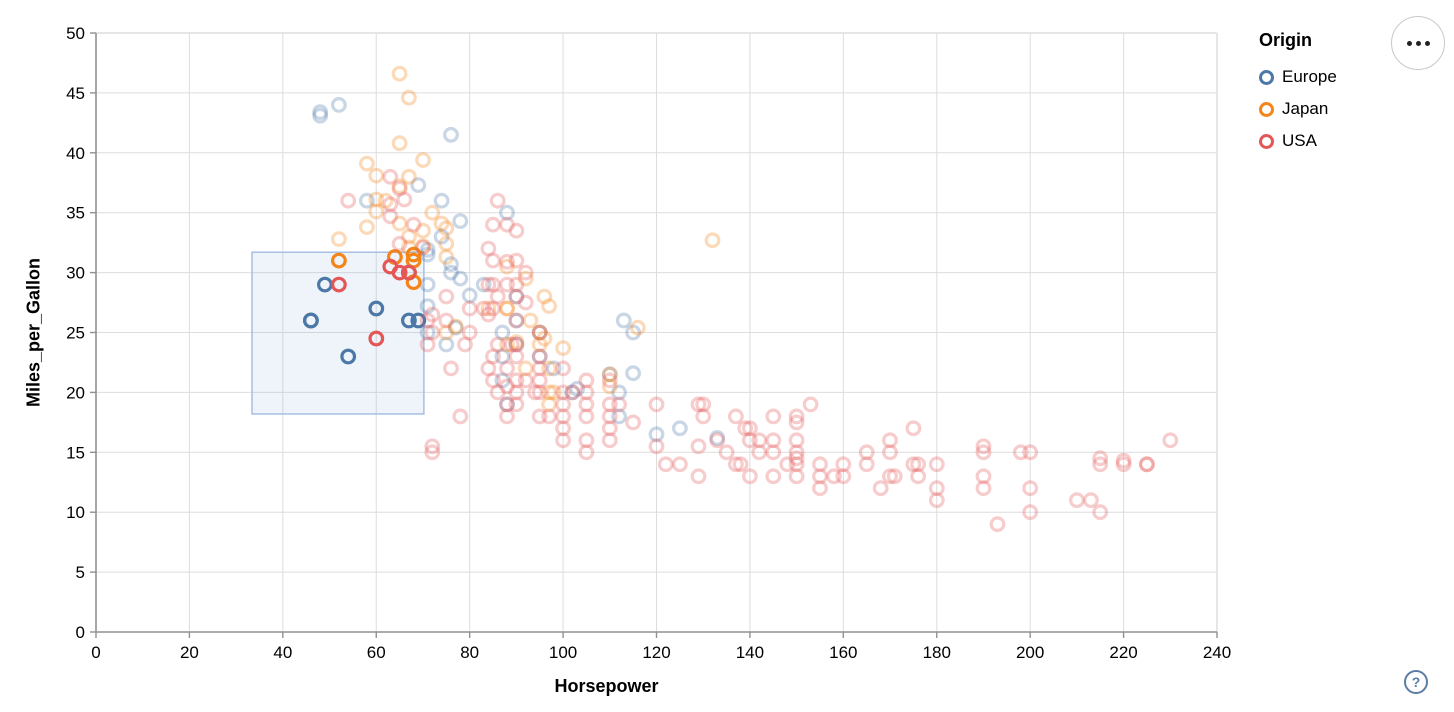  Describe the element at coordinates (469, 652) in the screenshot. I see `svg-text: 80` at that location.